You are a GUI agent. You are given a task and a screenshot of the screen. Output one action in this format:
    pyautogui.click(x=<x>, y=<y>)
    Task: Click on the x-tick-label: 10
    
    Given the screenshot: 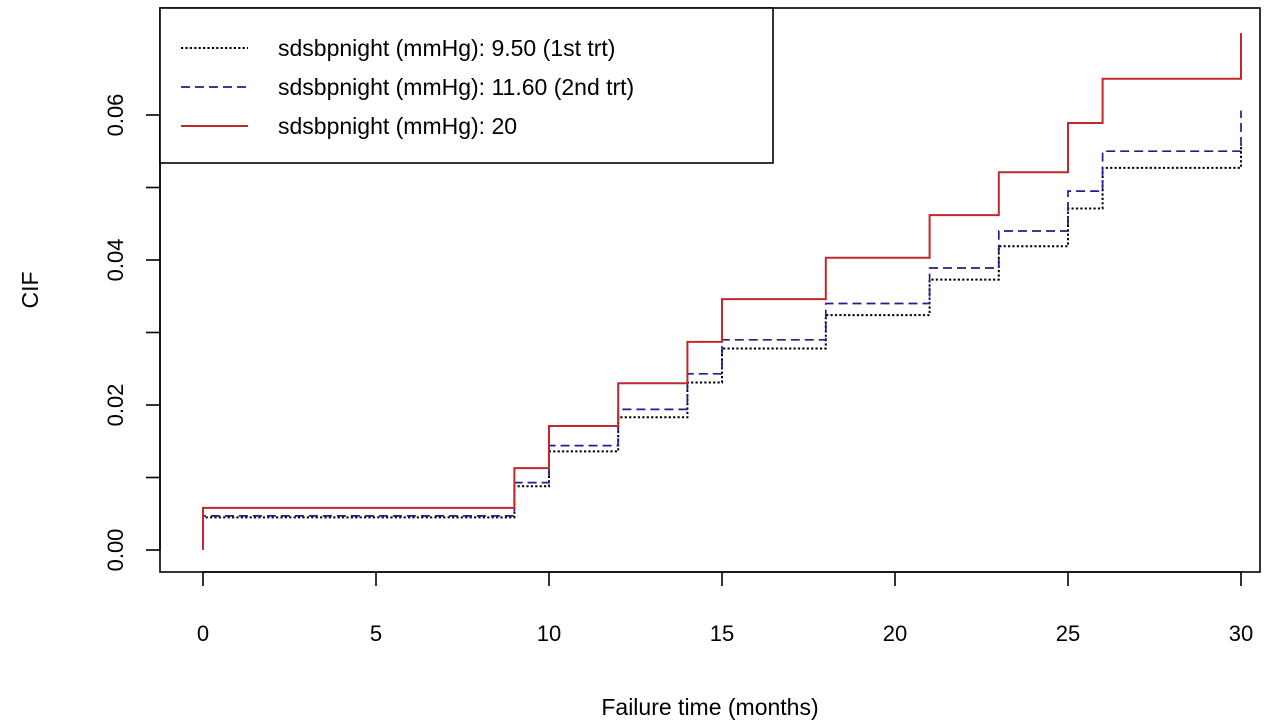 What is the action you would take?
    pyautogui.click(x=549, y=633)
    